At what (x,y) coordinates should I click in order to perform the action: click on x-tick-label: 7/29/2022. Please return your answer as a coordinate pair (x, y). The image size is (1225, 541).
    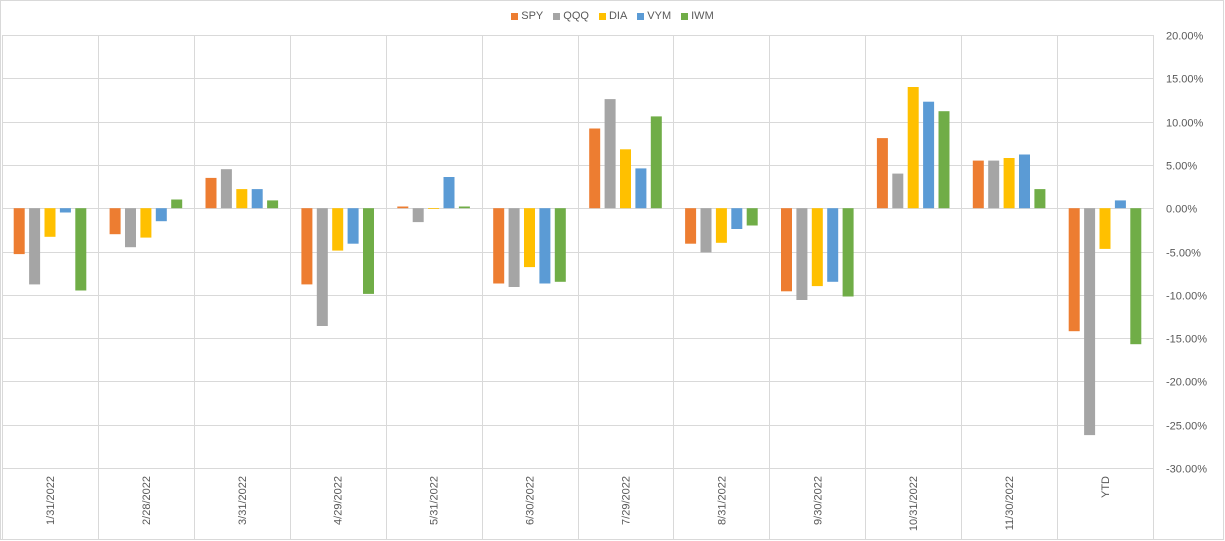
    Looking at the image, I should click on (626, 500).